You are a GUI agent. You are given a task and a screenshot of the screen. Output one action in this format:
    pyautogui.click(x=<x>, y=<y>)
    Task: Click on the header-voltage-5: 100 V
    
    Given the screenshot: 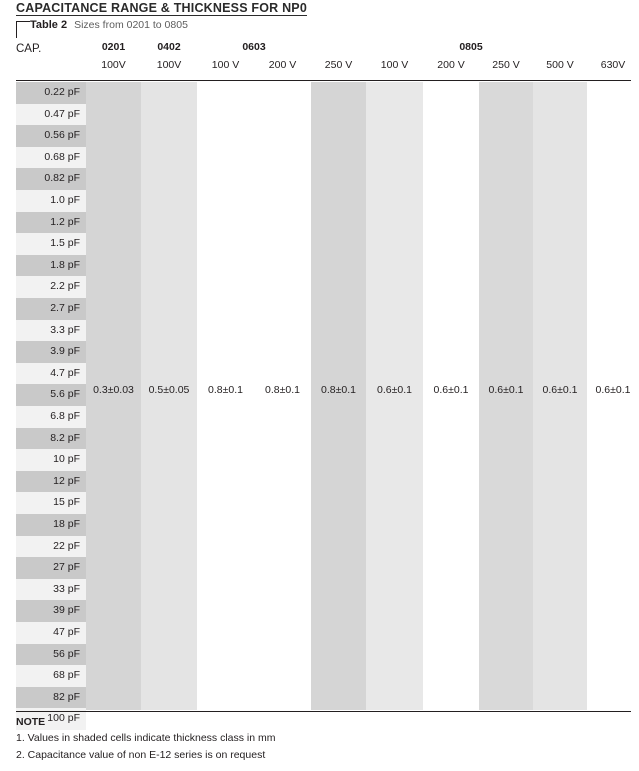 What is the action you would take?
    pyautogui.click(x=394, y=65)
    